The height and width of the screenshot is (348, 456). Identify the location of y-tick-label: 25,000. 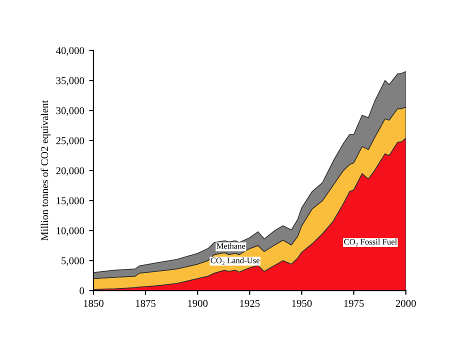
(70, 141).